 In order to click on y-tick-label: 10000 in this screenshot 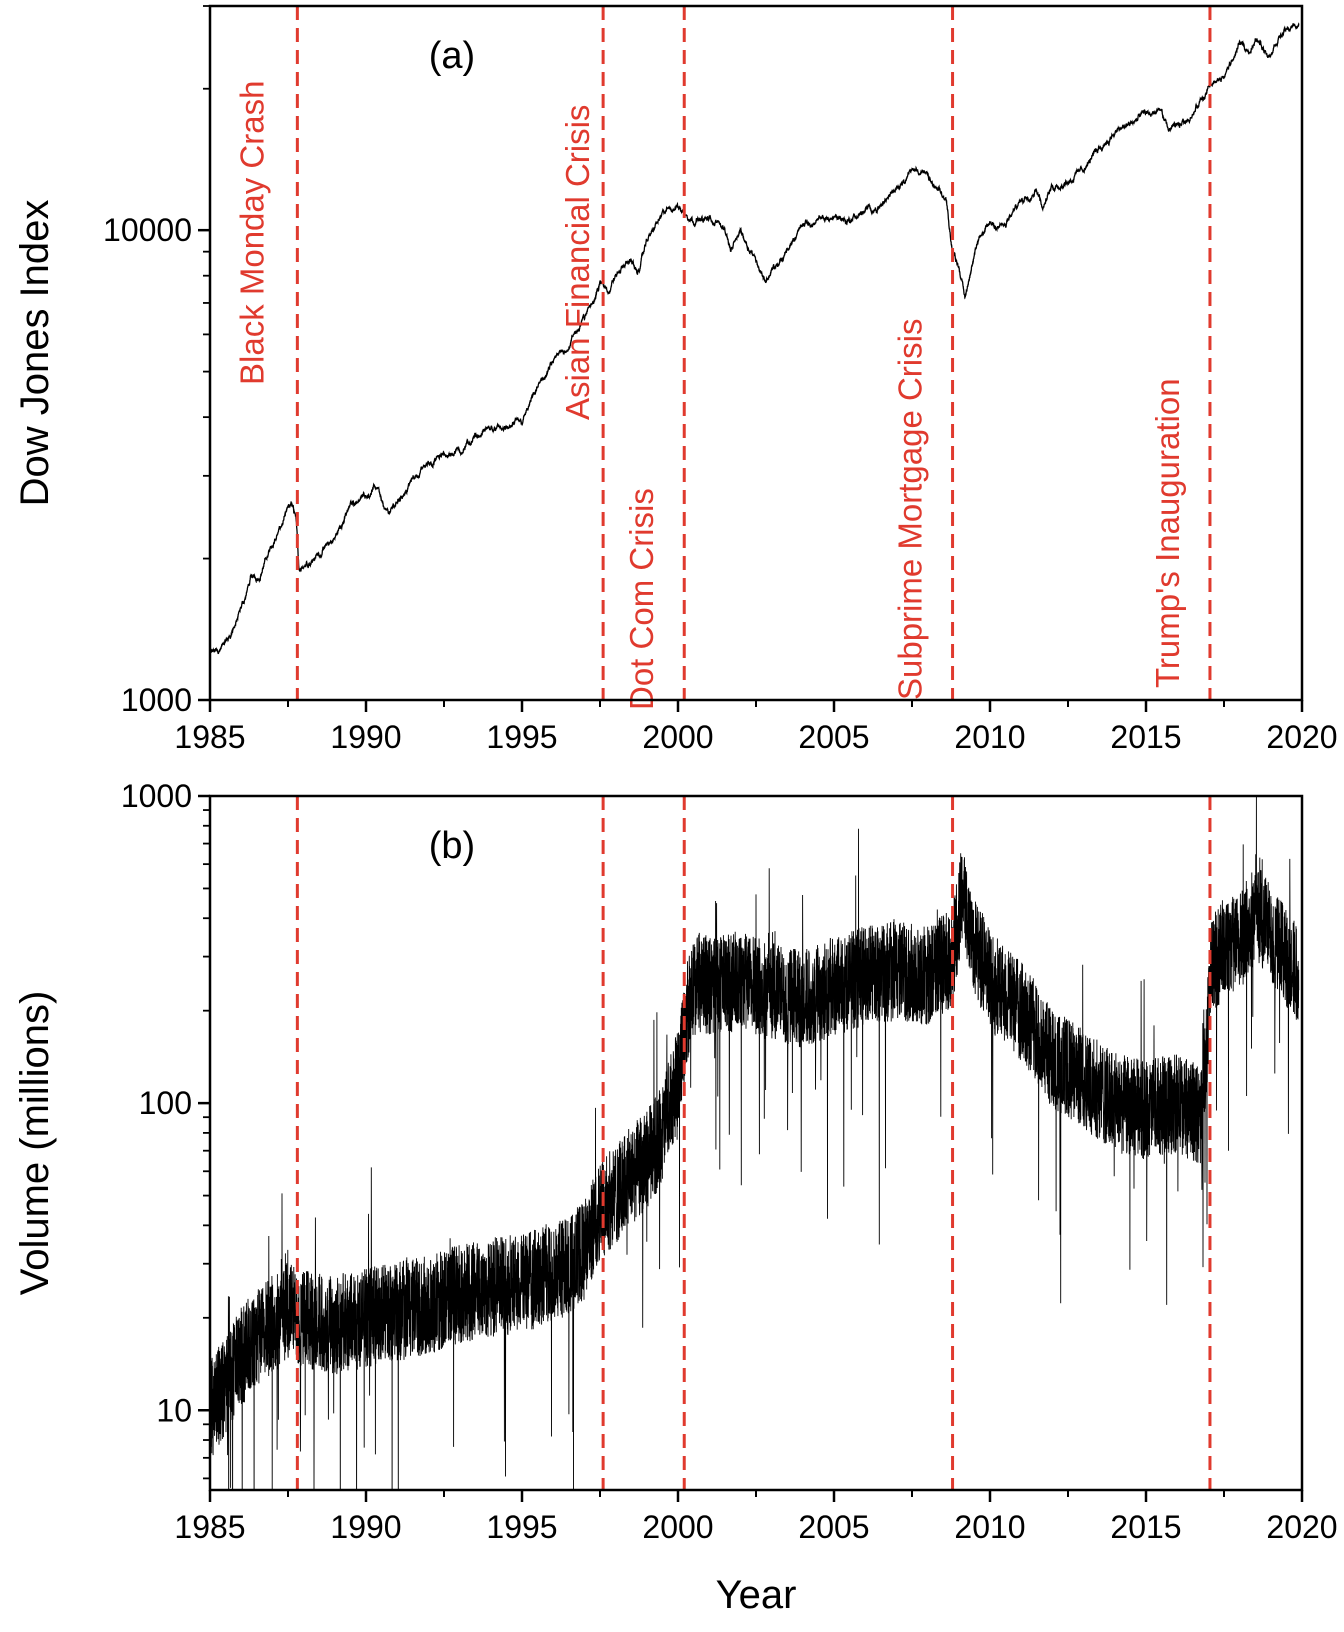, I will do `click(147, 230)`.